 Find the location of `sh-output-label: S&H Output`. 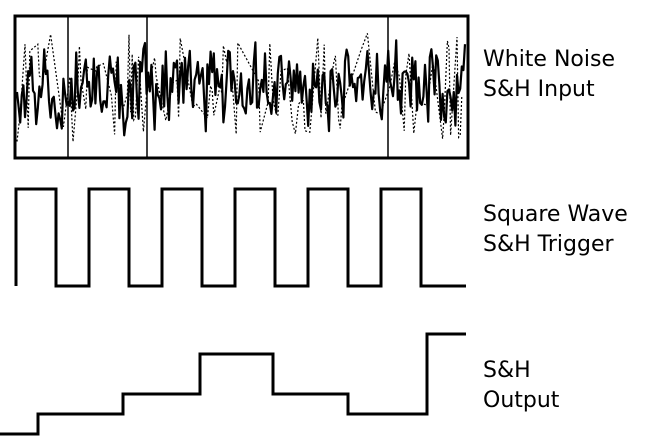

sh-output-label: S&H Output is located at coordinates (521, 386).